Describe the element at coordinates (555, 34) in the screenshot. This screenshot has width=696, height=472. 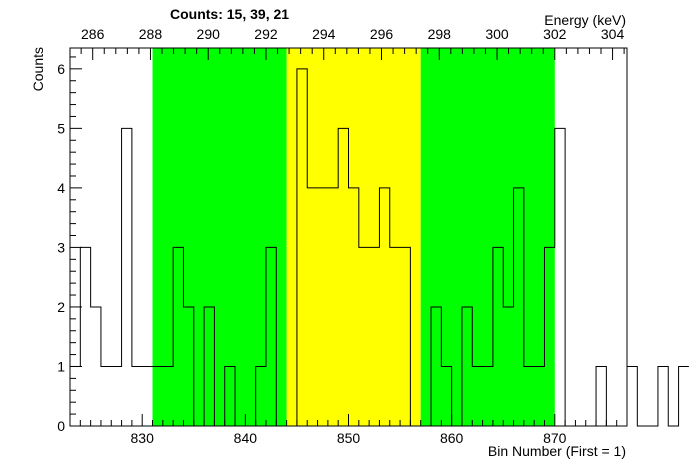
I see `energy-tick-label: 302` at that location.